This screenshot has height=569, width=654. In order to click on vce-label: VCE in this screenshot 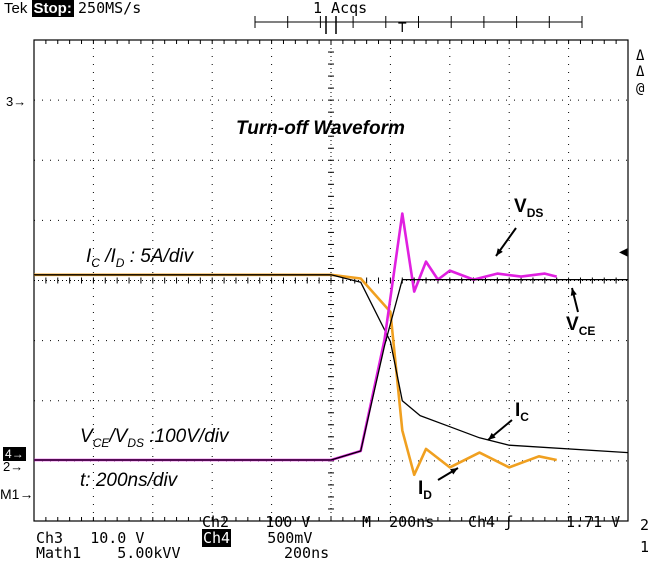, I will do `click(581, 326)`.